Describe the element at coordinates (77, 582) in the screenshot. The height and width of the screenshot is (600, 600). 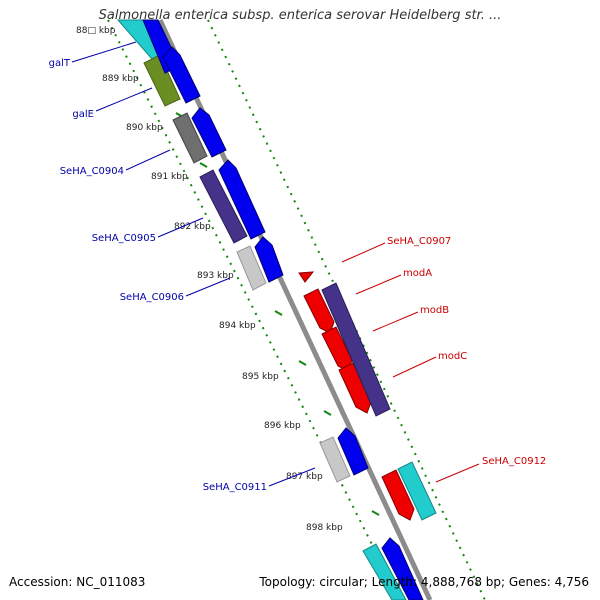
I see `accession-text: Accession: NC_011083` at that location.